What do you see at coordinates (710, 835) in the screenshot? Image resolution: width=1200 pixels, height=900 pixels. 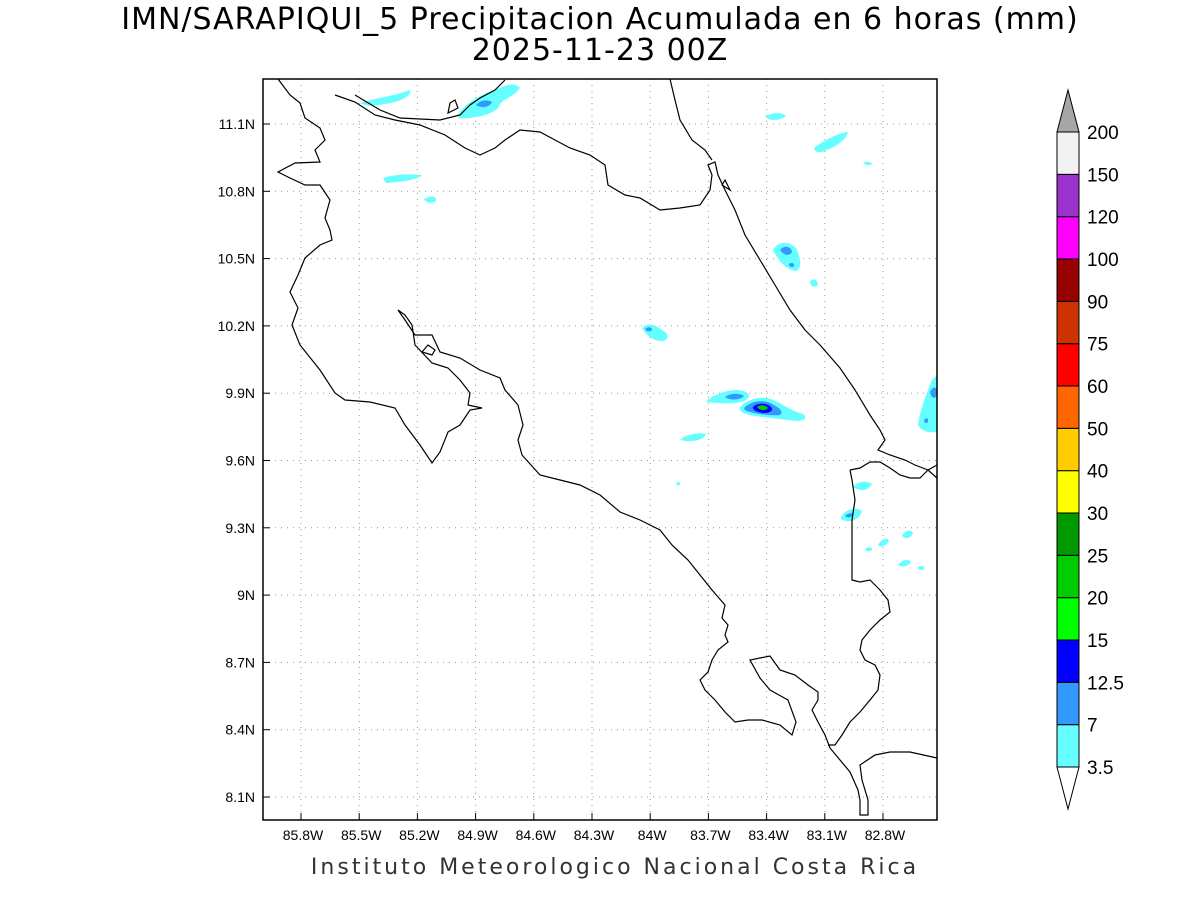 I see `lon-tick-label: 83.7W` at bounding box center [710, 835].